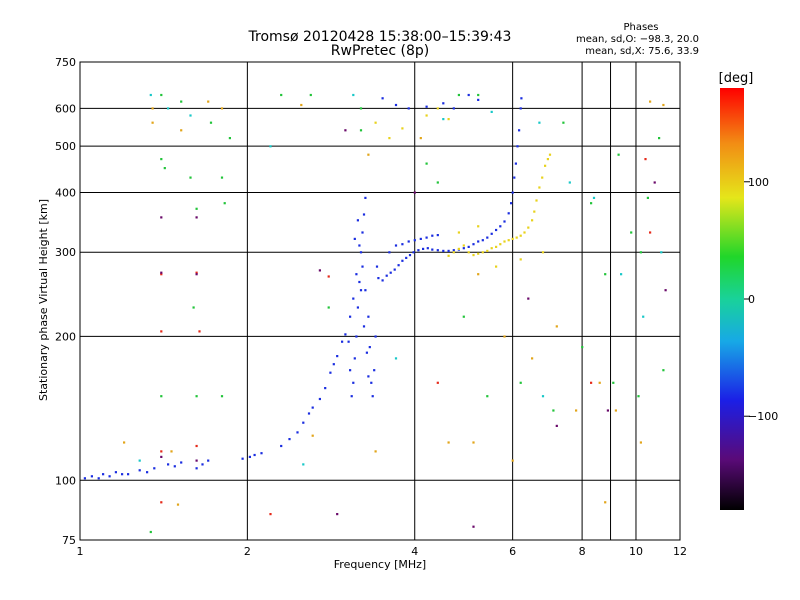 The width and height of the screenshot is (800, 600). I want to click on colorbar-ticks: 100 0 −100, so click(761, 299).